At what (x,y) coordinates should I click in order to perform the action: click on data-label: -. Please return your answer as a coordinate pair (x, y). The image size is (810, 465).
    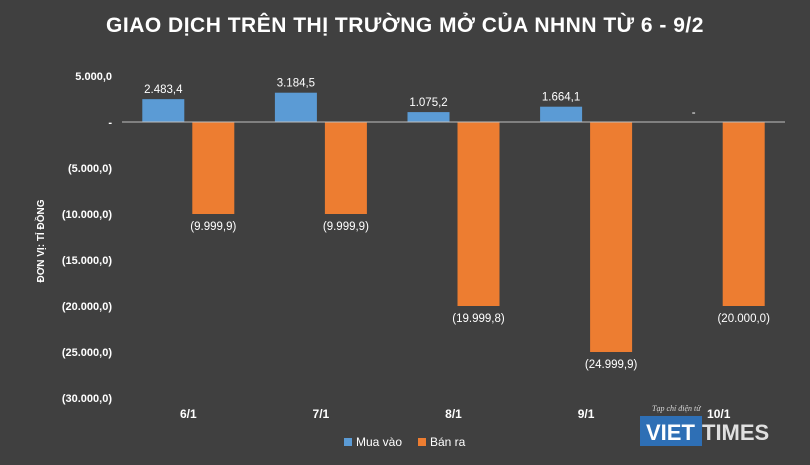
    Looking at the image, I should click on (694, 113).